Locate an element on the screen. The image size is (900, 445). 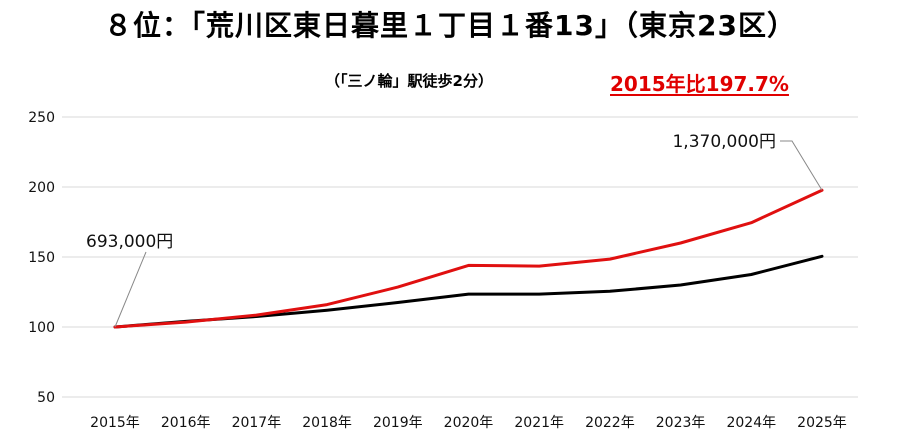
x-tick-label: 2023年 is located at coordinates (681, 423).